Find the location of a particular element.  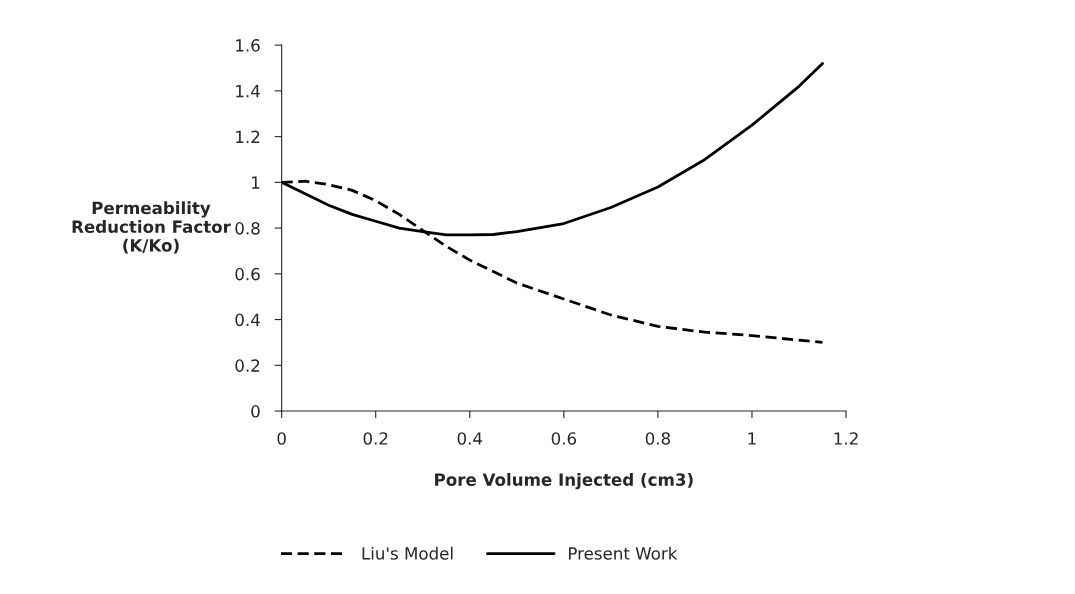

y-tick-label: 1.6 is located at coordinates (248, 45).